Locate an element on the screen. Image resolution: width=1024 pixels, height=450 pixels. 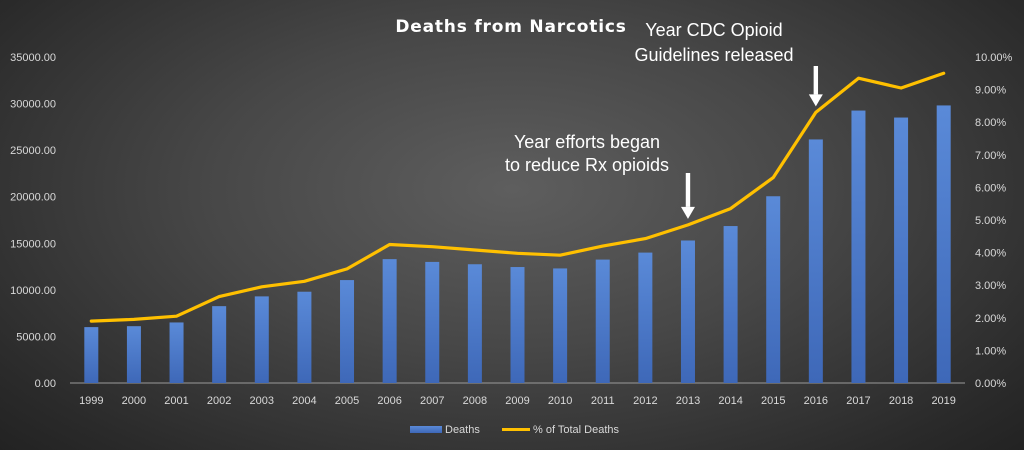
right-tick-label: 9.00% is located at coordinates (990, 91).